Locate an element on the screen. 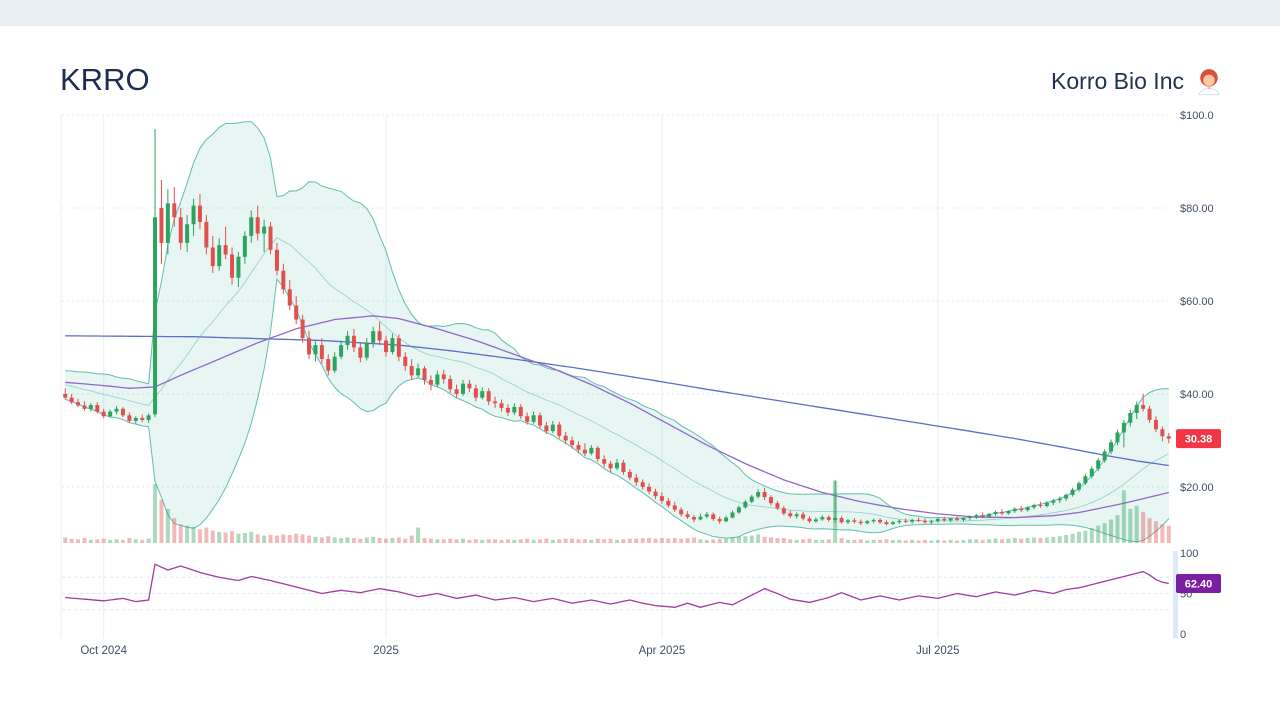 This screenshot has width=1280, height=720. svg-text: Apr 2025 is located at coordinates (662, 651).